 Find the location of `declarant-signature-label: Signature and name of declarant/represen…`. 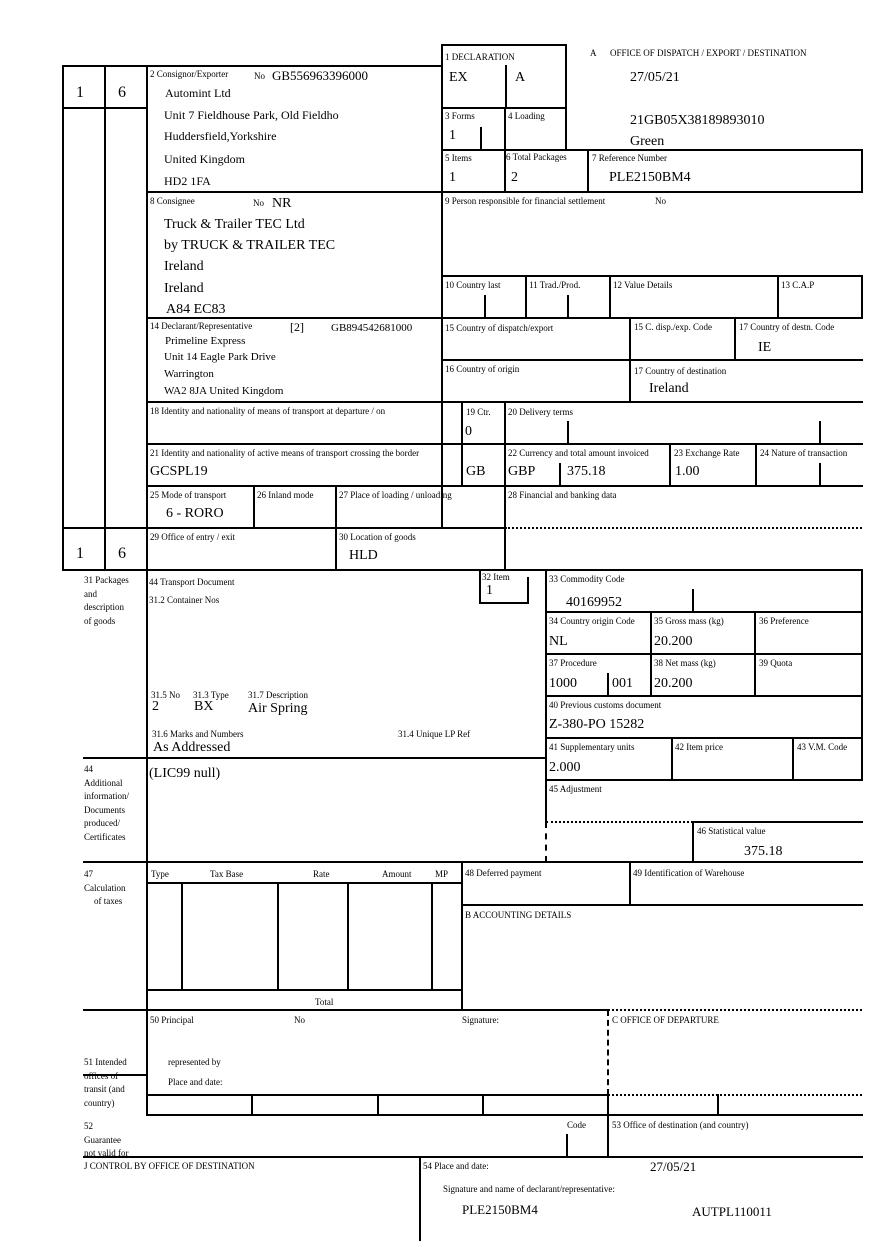

declarant-signature-label: Signature and name of declarant/represen… is located at coordinates (529, 1189).